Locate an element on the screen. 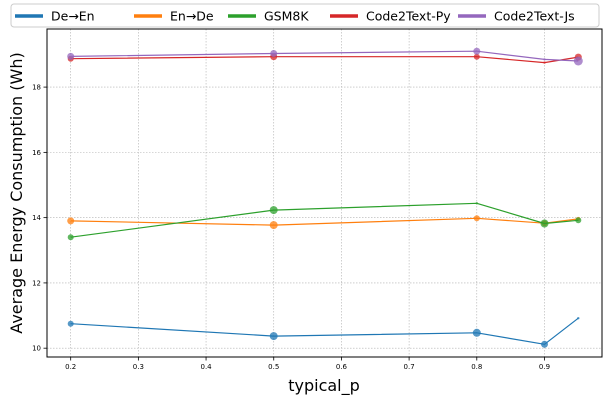 The image size is (603, 399). legend-label: Code2Text-Py is located at coordinates (408, 16).